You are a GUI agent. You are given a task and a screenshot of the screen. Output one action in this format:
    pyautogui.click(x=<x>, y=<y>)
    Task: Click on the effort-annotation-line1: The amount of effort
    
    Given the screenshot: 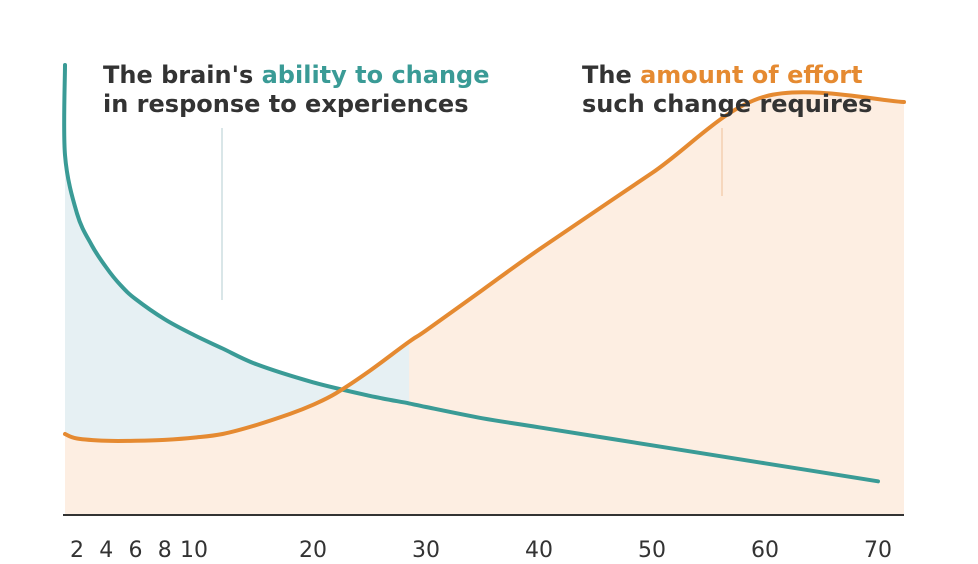 What is the action you would take?
    pyautogui.click(x=727, y=75)
    